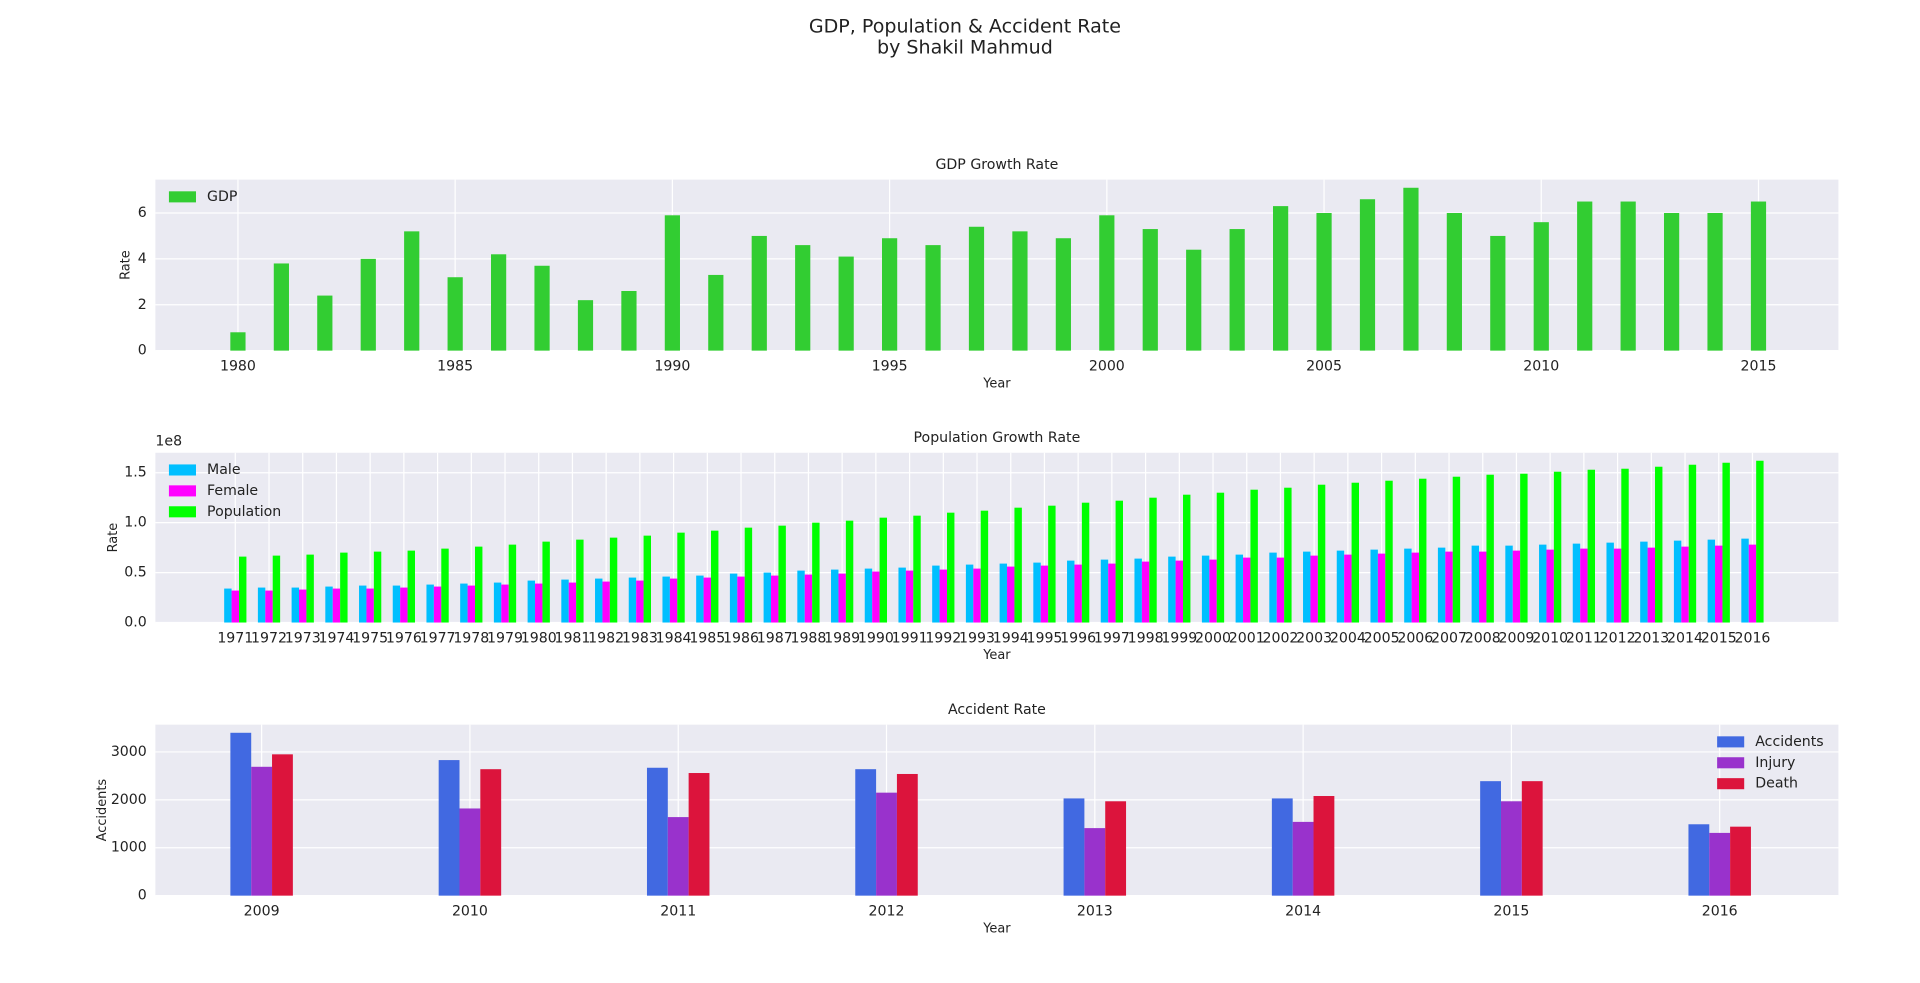  What do you see at coordinates (1303, 912) in the screenshot?
I see `x-tick-label: 2014` at bounding box center [1303, 912].